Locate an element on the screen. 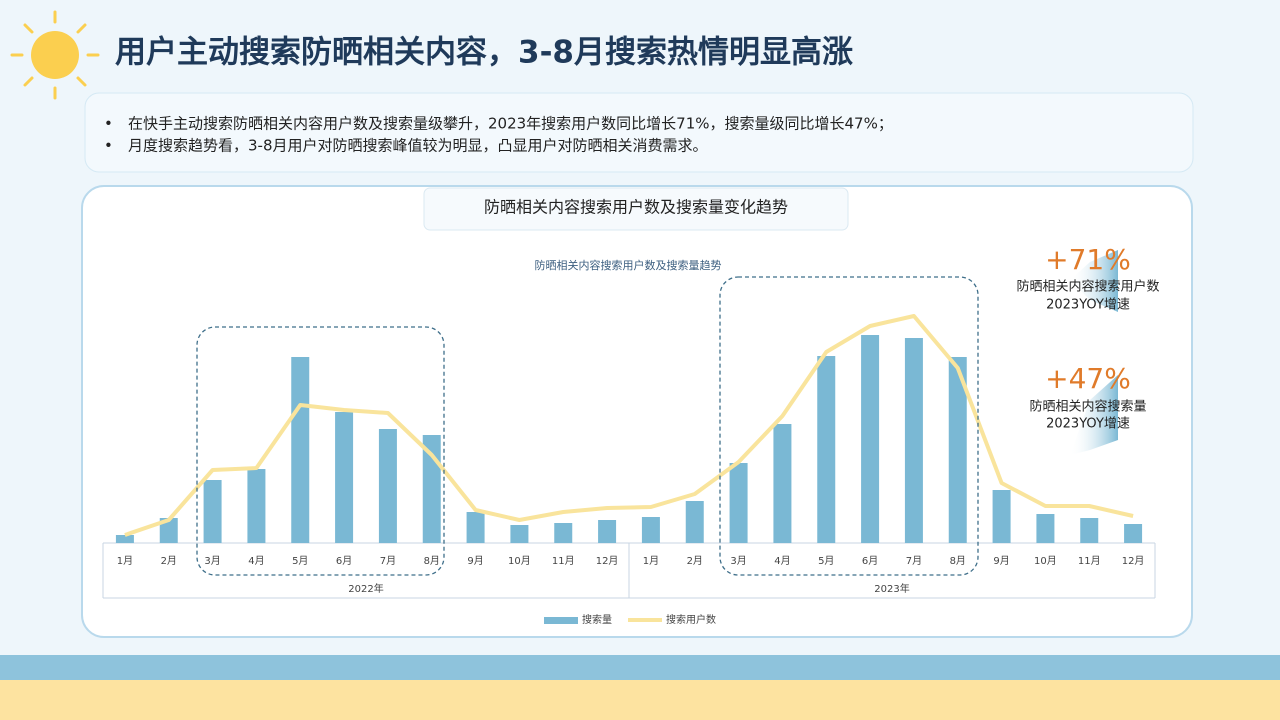 Image resolution: width=1280 pixels, height=720 pixels. bullet: 月度搜索趋势看，3-8月用户对防晒搜索峰值较为明显，凸显用户对防晒相关消费需求。 is located at coordinates (418, 146).